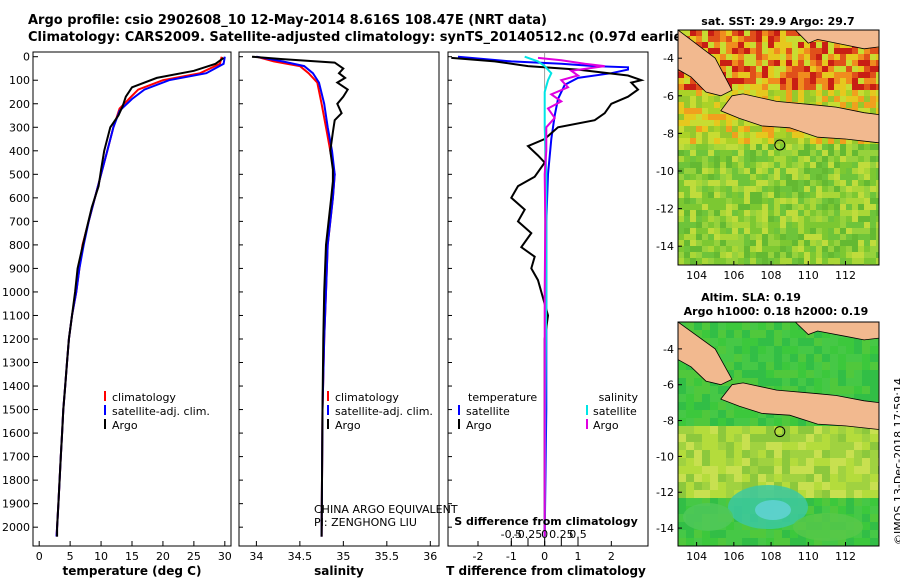  What do you see at coordinates (773, 510) in the screenshot?
I see `map-feature` at bounding box center [773, 510].